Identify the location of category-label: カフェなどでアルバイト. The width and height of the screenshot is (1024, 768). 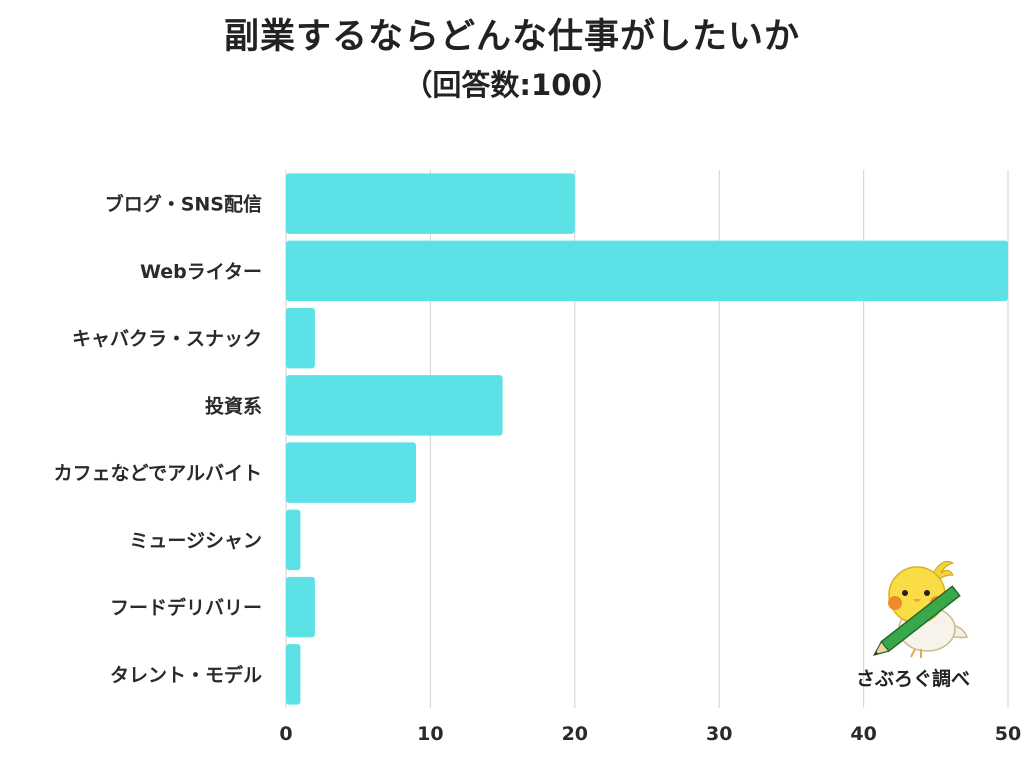
(158, 474).